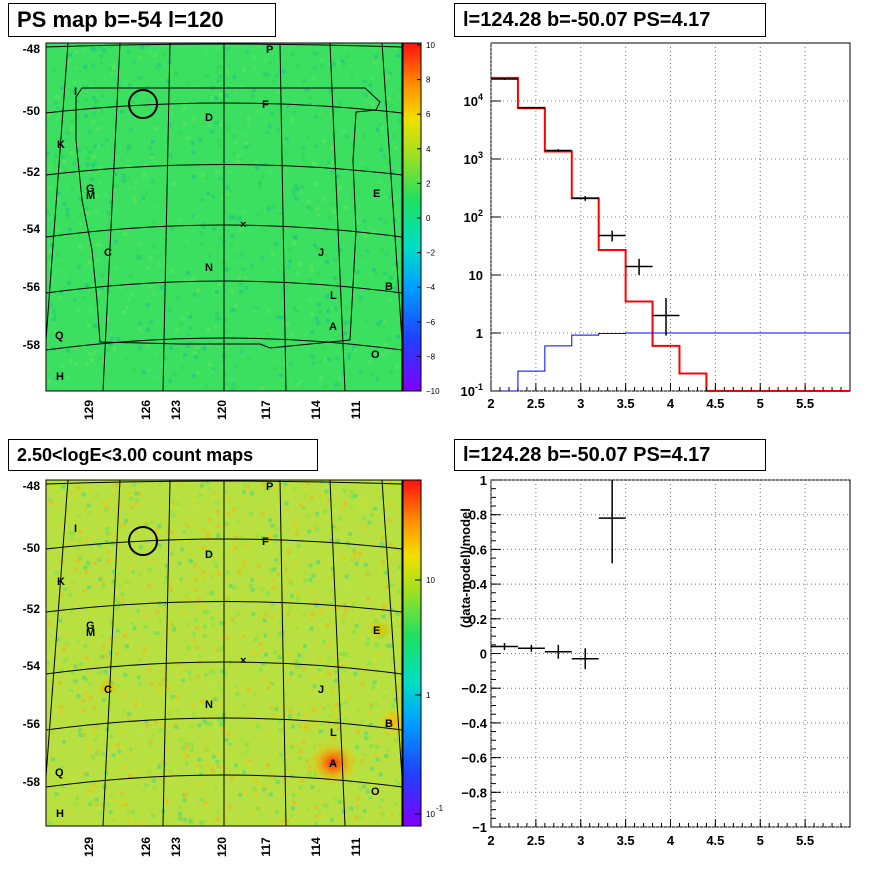 The height and width of the screenshot is (872, 896). Describe the element at coordinates (143, 541) in the screenshot. I see `roi-circle-count` at that location.